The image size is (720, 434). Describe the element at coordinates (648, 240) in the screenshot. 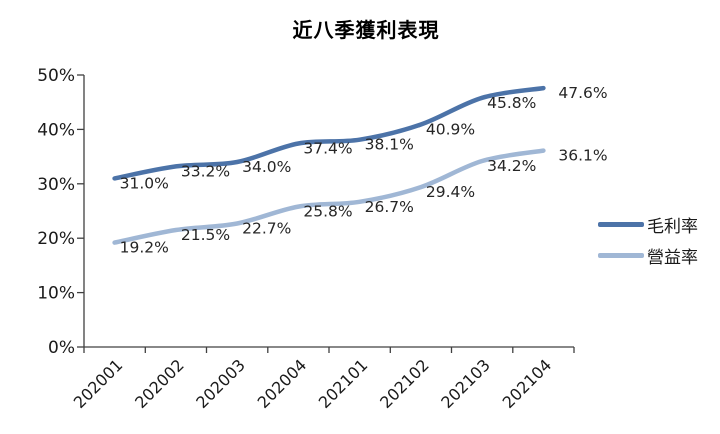

I see `chart-legend: 毛利率 營益率` at that location.